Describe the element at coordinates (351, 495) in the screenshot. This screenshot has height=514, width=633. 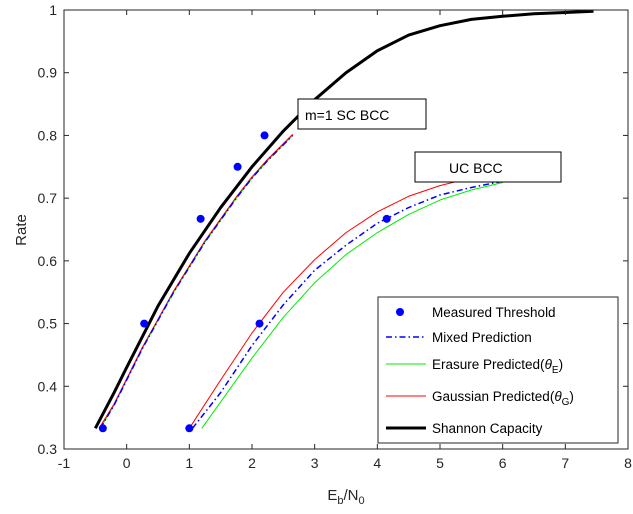
I see `x-axis-label-mid: /N` at that location.